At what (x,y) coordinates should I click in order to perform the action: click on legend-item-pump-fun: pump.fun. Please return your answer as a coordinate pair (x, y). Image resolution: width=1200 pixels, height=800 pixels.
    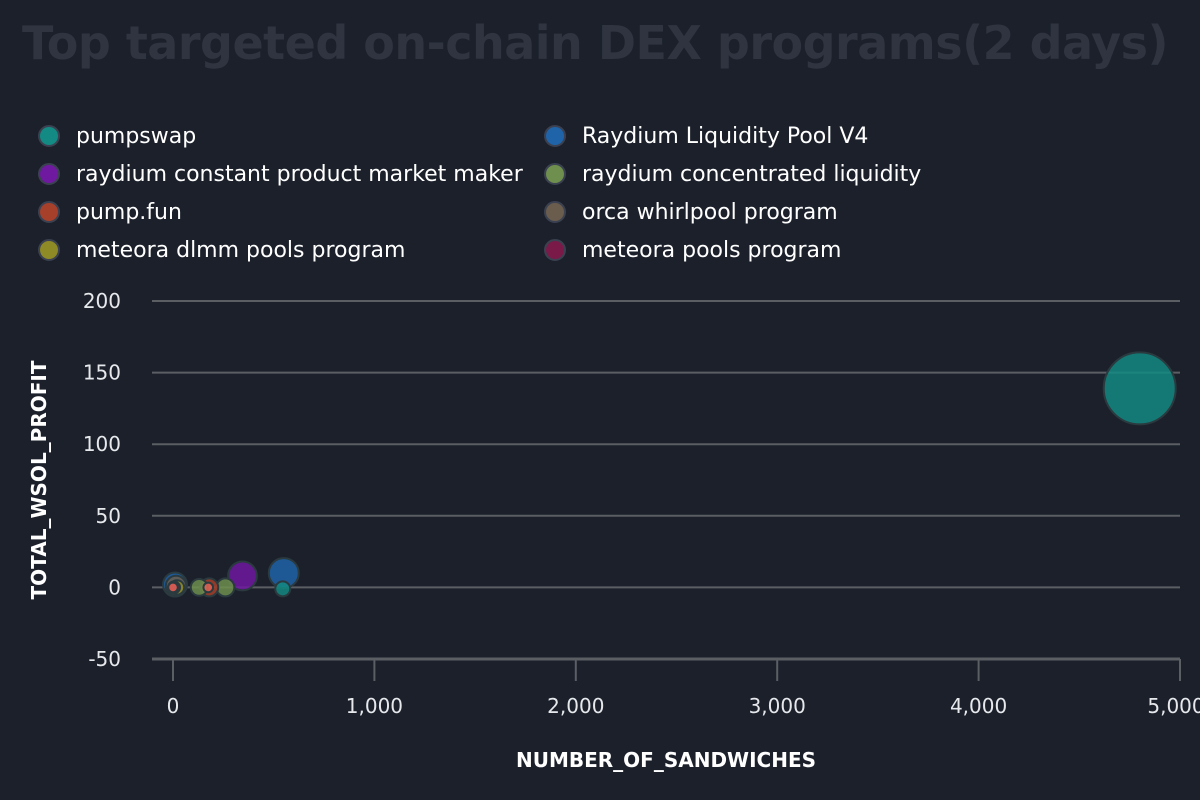
    Looking at the image, I should click on (110, 212).